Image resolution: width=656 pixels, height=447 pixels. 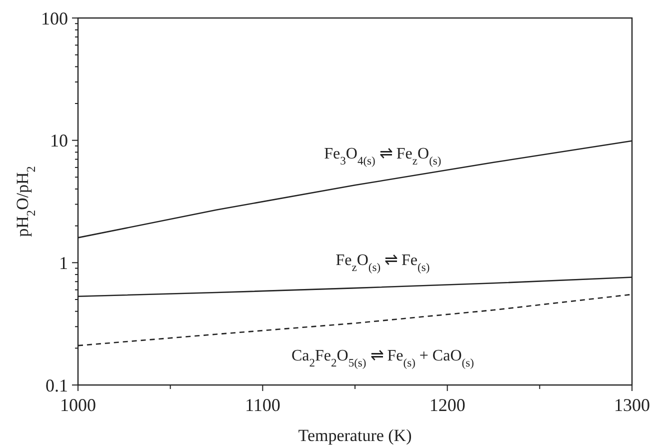 I want to click on x-tick-label: 1200, so click(x=447, y=405).